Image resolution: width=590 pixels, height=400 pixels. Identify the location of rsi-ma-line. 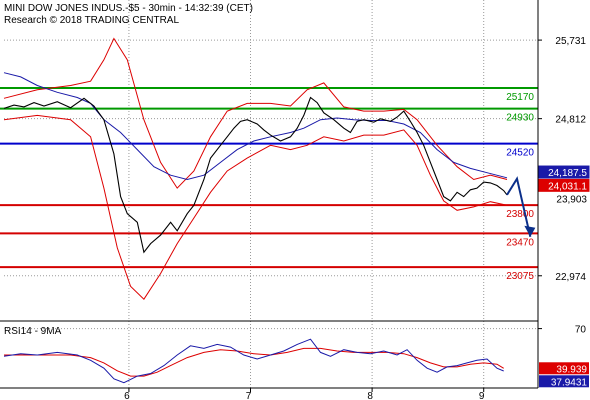
(254, 362).